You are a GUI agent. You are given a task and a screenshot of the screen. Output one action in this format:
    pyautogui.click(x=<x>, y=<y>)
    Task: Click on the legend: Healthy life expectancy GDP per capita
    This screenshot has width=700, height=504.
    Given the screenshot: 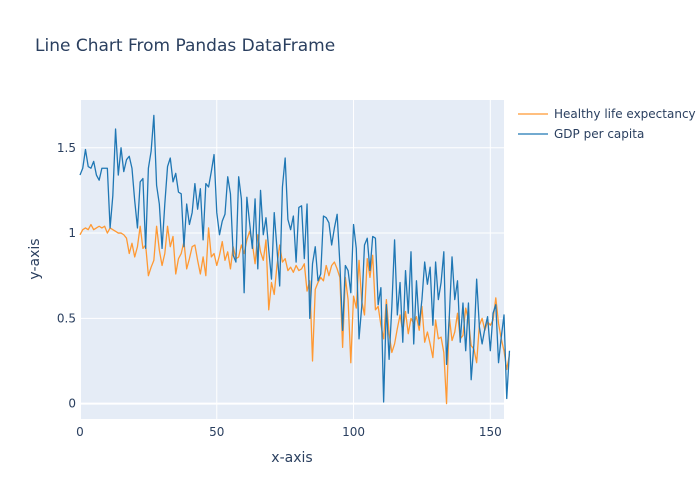 What is the action you would take?
    pyautogui.click(x=607, y=124)
    